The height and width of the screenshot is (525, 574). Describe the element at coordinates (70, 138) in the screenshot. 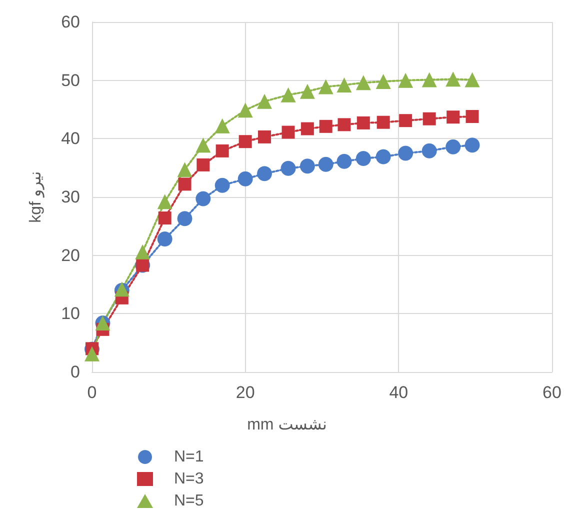

I see `y-tick-label: 40` at that location.